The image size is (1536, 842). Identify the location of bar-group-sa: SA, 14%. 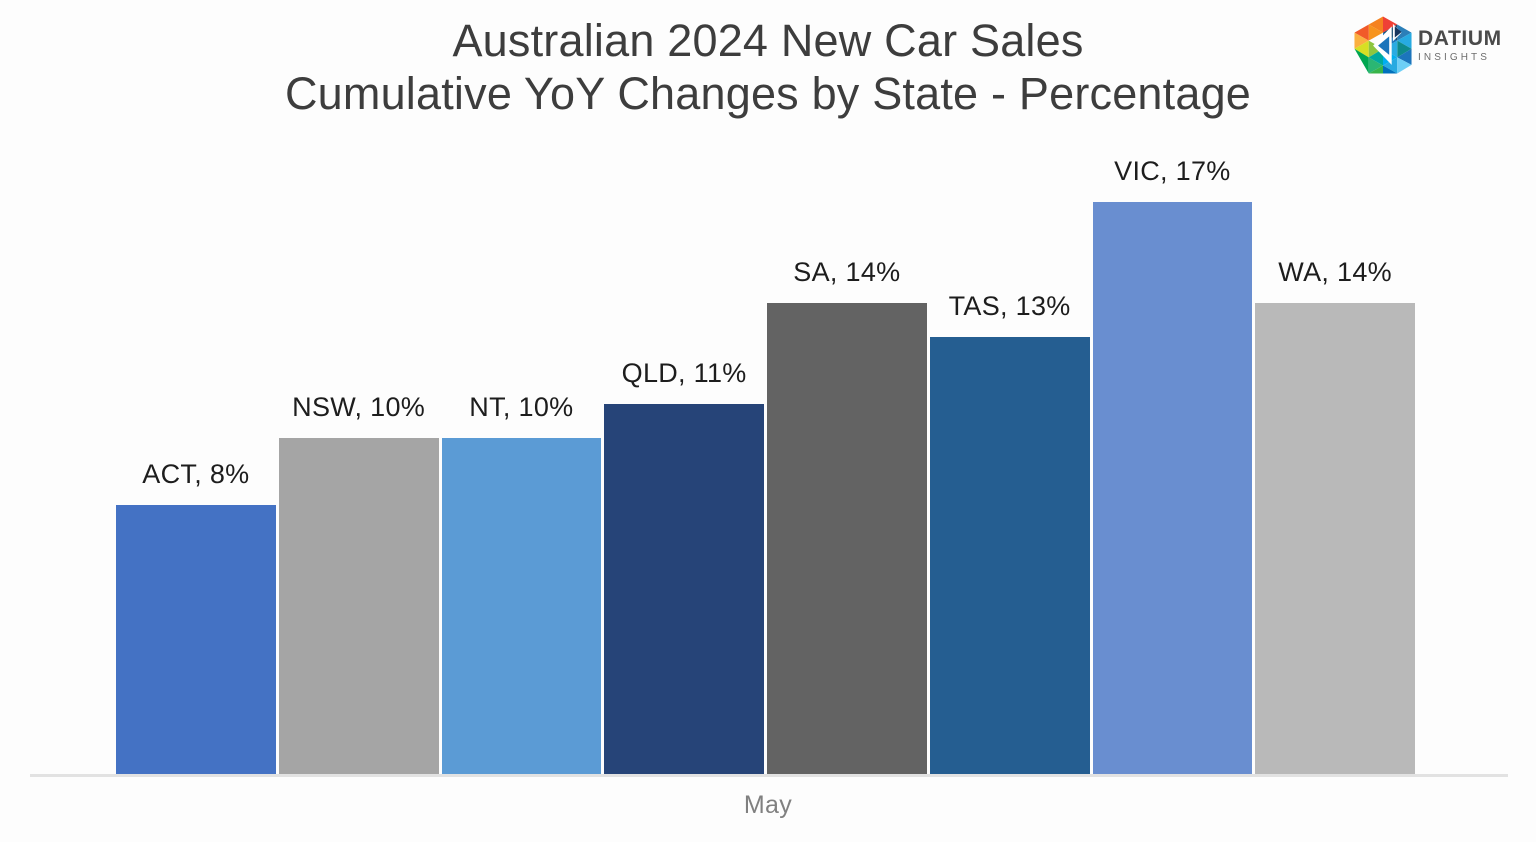
(847, 387).